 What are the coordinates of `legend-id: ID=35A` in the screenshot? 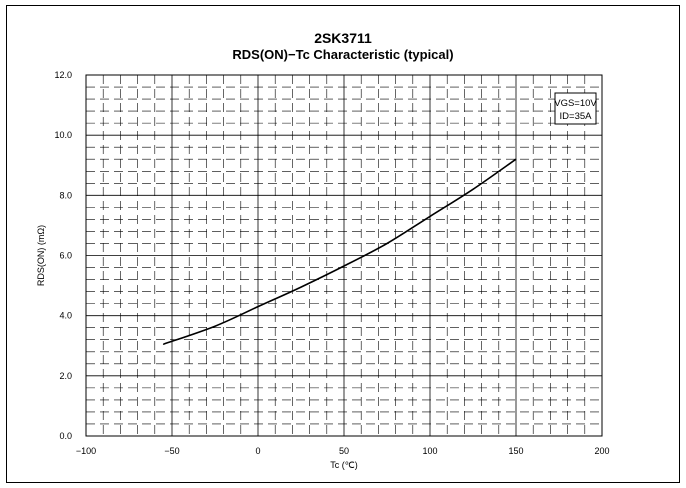 It's located at (576, 116).